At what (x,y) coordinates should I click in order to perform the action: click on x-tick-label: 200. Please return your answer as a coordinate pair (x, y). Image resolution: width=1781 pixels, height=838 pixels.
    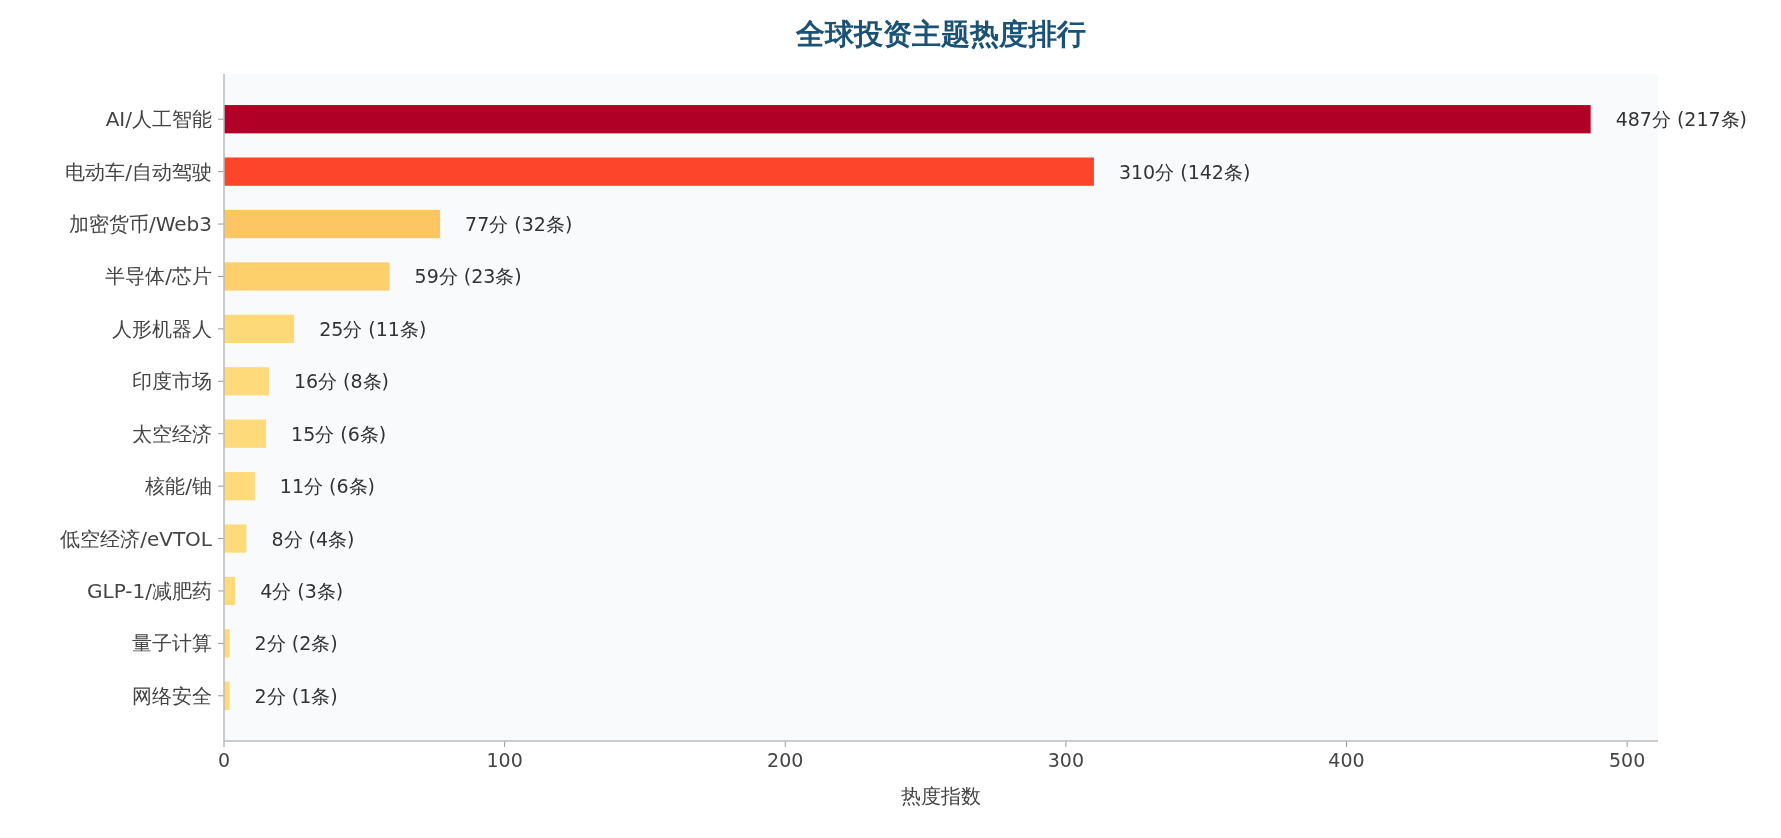
    Looking at the image, I should click on (785, 760).